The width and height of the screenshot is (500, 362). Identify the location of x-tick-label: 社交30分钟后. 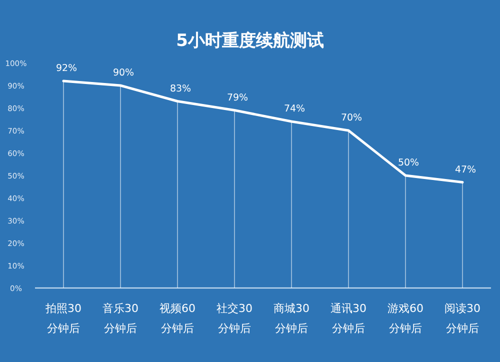
(234, 318).